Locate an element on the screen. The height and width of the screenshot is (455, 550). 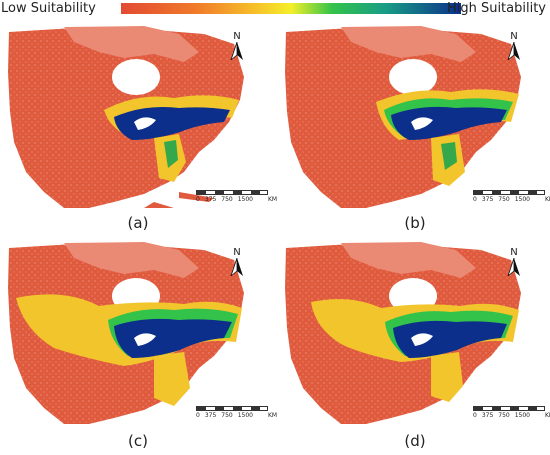
legend-color-ramp is located at coordinates (291, 8).